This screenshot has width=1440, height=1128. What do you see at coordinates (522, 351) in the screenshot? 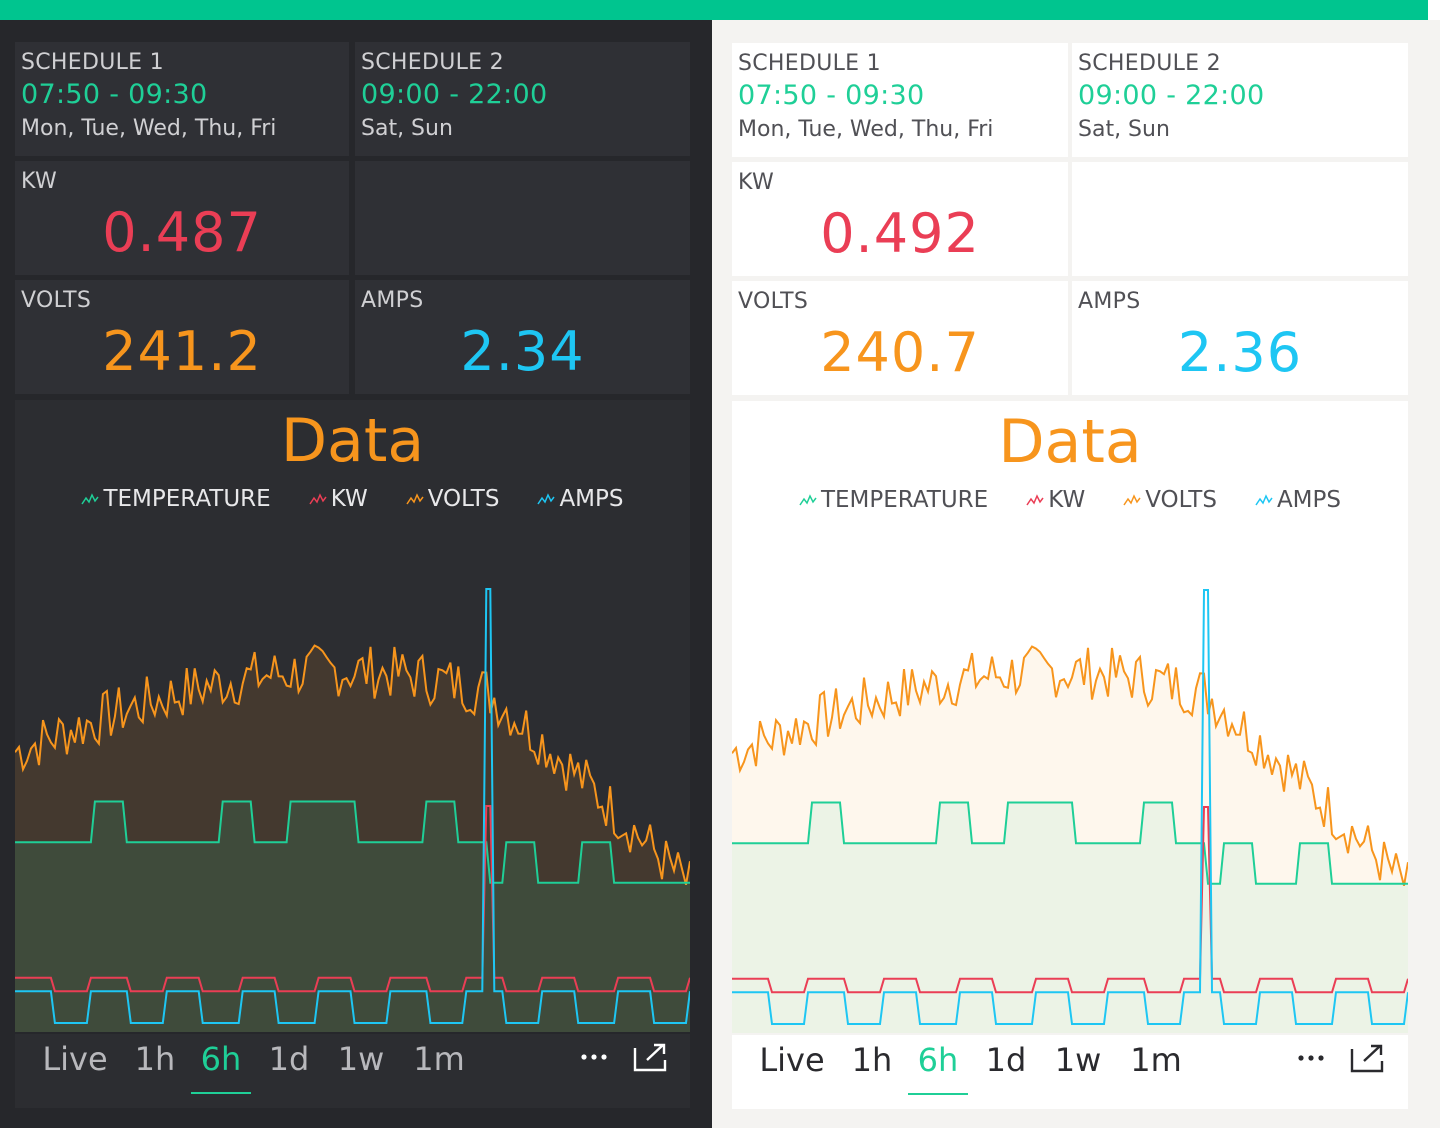
I see `amps-value: 2.34` at bounding box center [522, 351].